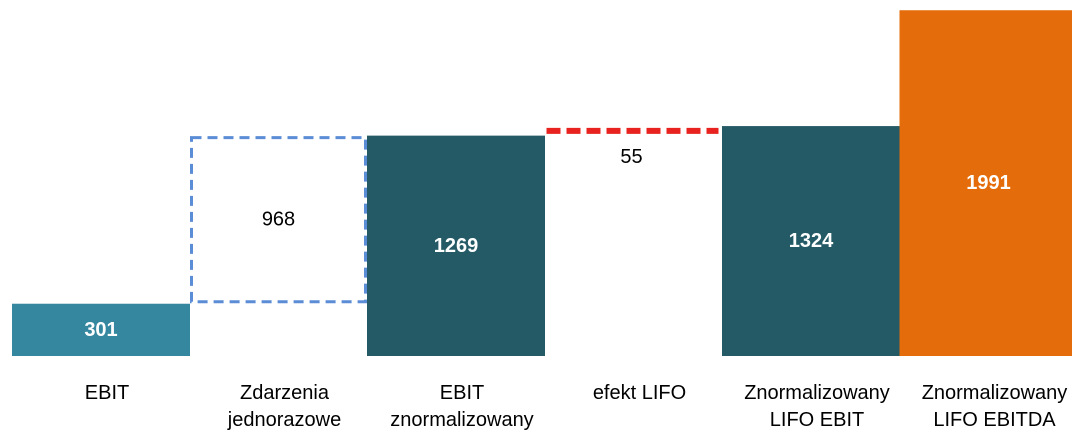 This screenshot has height=432, width=1072. I want to click on value-label-1991: 1991, so click(988, 183).